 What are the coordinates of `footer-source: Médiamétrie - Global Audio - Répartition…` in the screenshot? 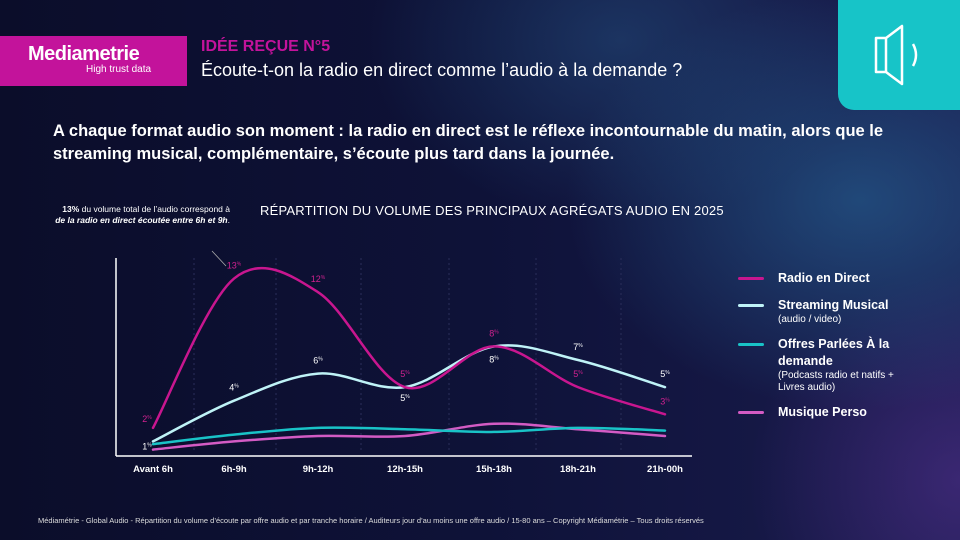 It's located at (371, 520).